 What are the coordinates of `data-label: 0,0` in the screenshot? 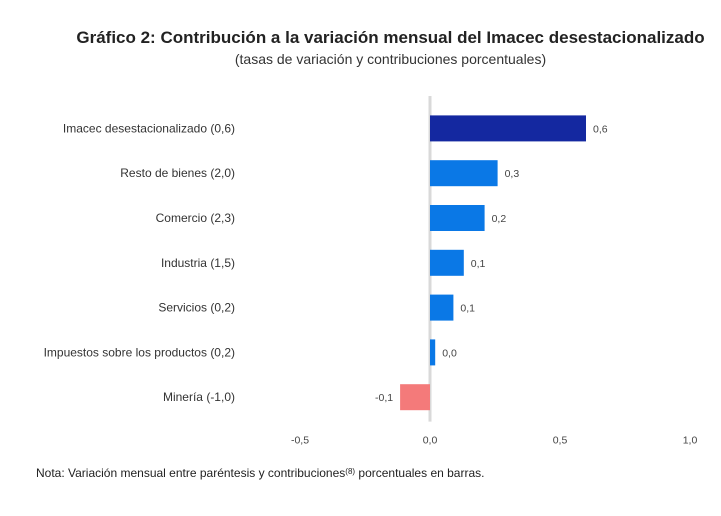 It's located at (449, 353).